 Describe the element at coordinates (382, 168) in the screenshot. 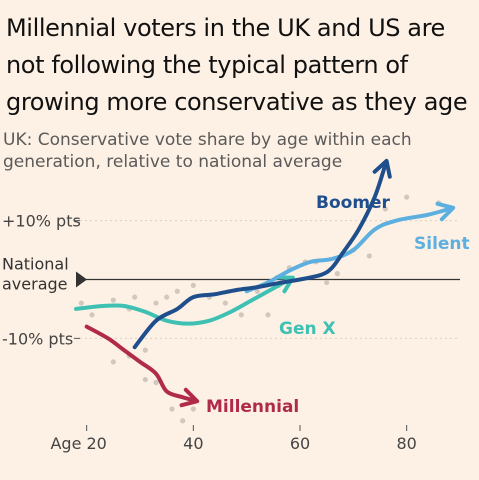

I see `boomer-arrowhead` at that location.